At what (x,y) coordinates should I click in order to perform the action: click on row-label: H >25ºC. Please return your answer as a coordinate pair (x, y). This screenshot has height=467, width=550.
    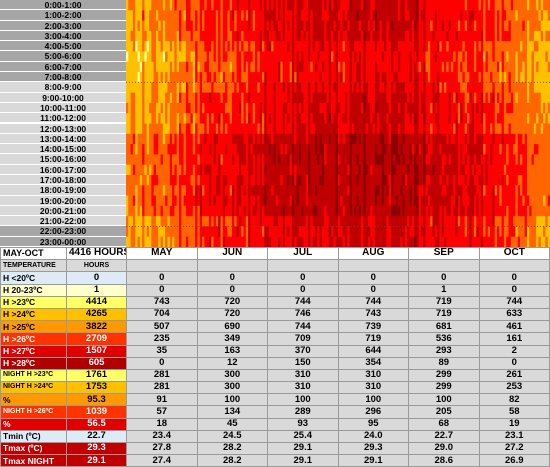
    Looking at the image, I should click on (33, 327).